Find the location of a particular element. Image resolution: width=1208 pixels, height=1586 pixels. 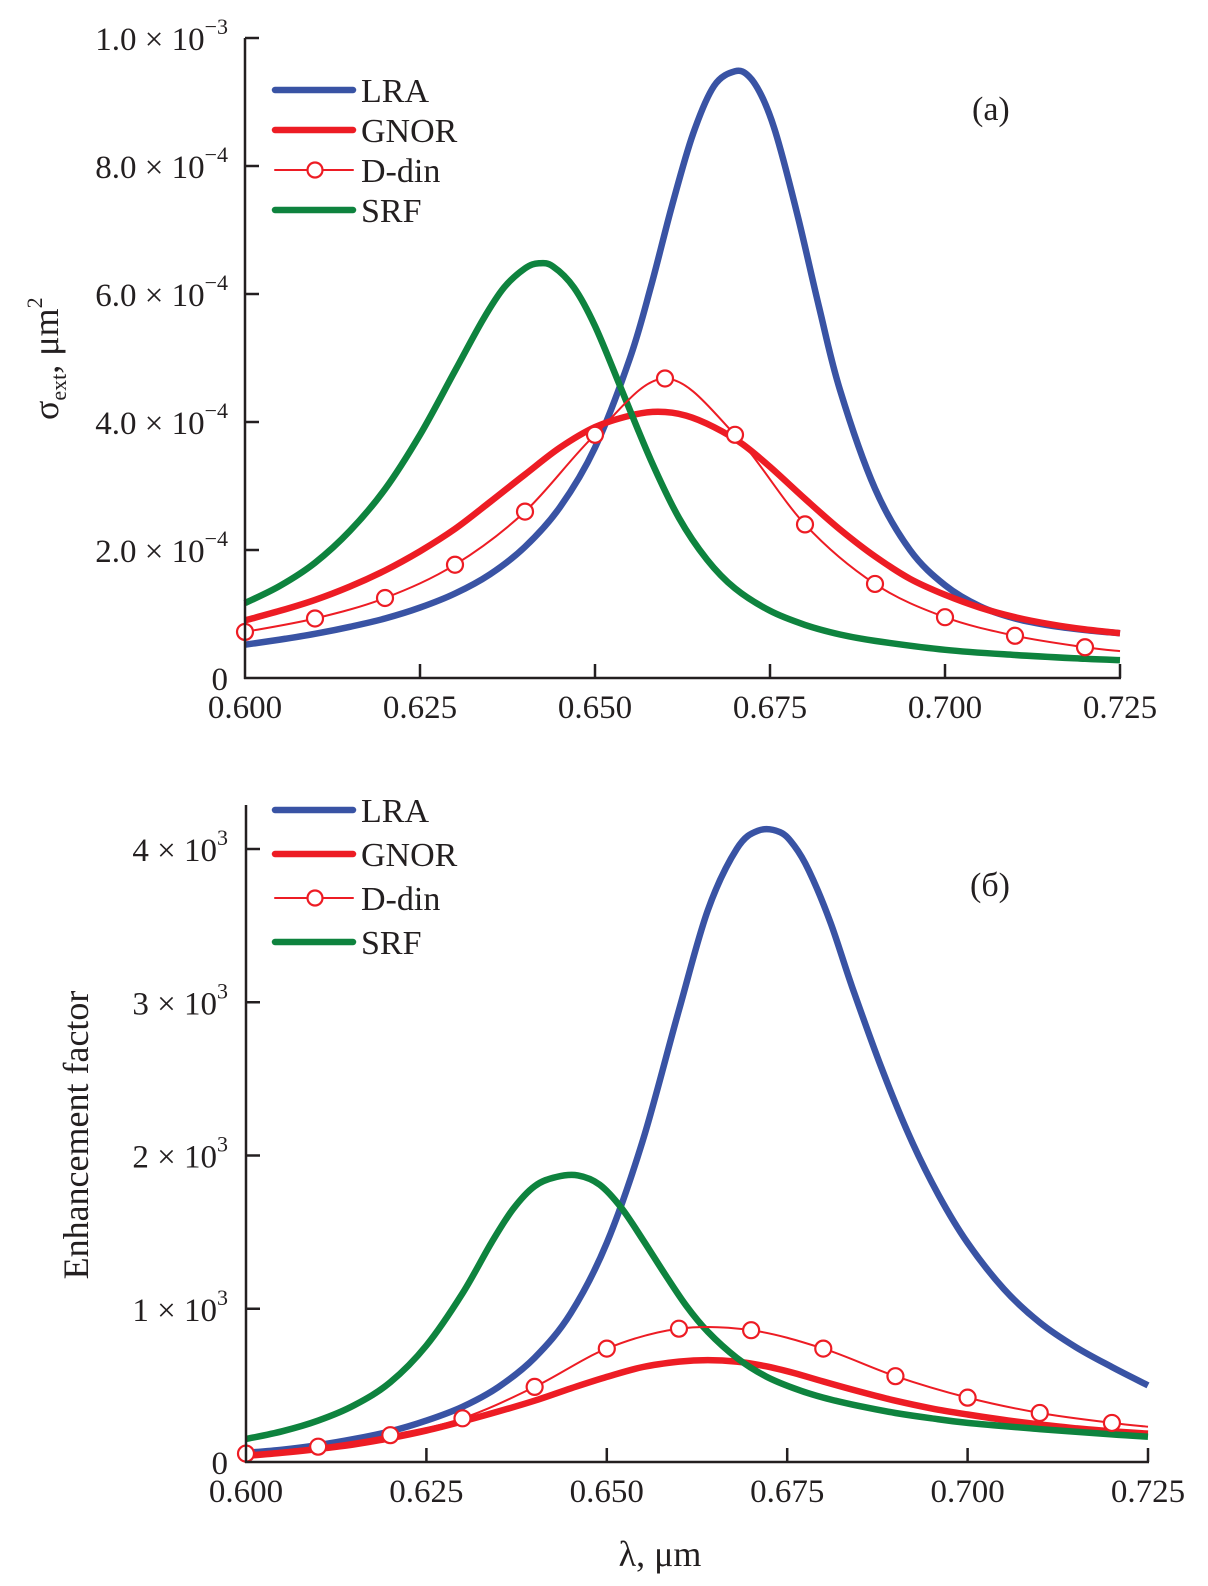

panel-a-ylabel-sub: ext is located at coordinates (58, 387).